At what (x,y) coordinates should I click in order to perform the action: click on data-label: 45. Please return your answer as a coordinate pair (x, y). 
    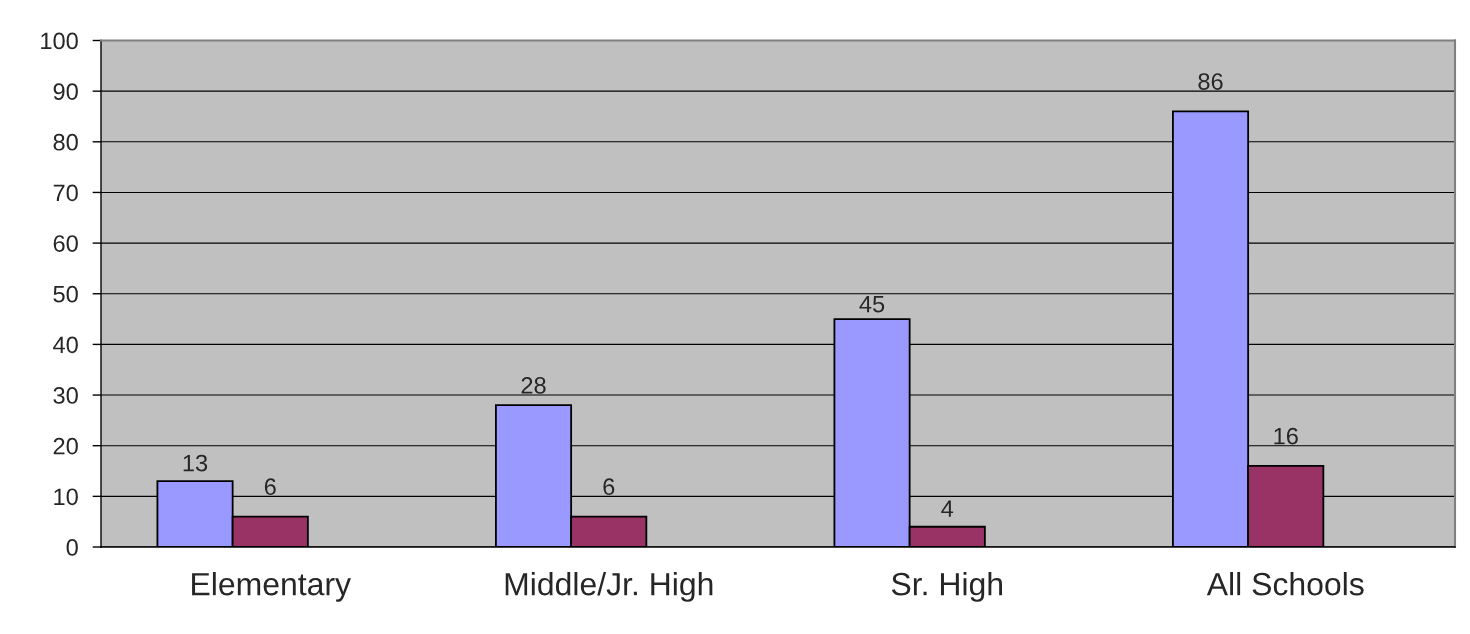
    Looking at the image, I should click on (872, 304).